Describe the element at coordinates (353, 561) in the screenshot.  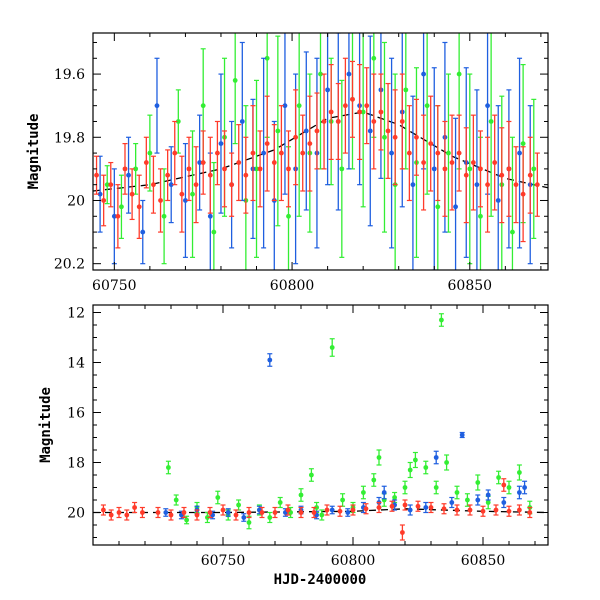
I see `bottom-x-tick-label: 60800` at that location.